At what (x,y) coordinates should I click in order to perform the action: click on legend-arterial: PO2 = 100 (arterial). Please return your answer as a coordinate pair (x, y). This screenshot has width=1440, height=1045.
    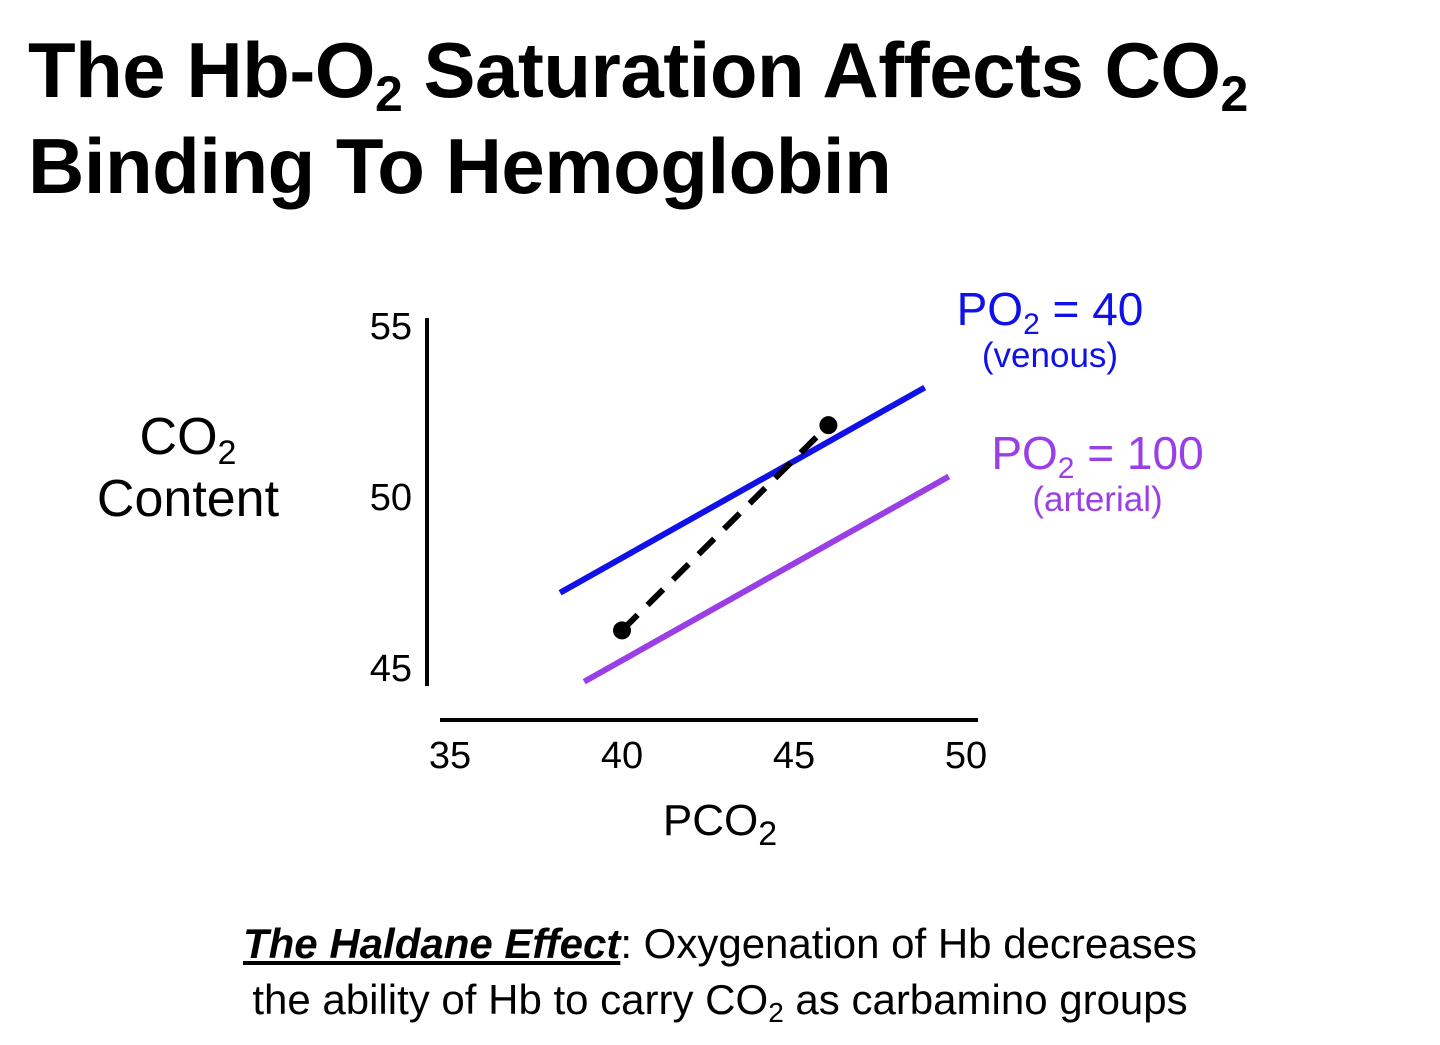
    Looking at the image, I should click on (1097, 473).